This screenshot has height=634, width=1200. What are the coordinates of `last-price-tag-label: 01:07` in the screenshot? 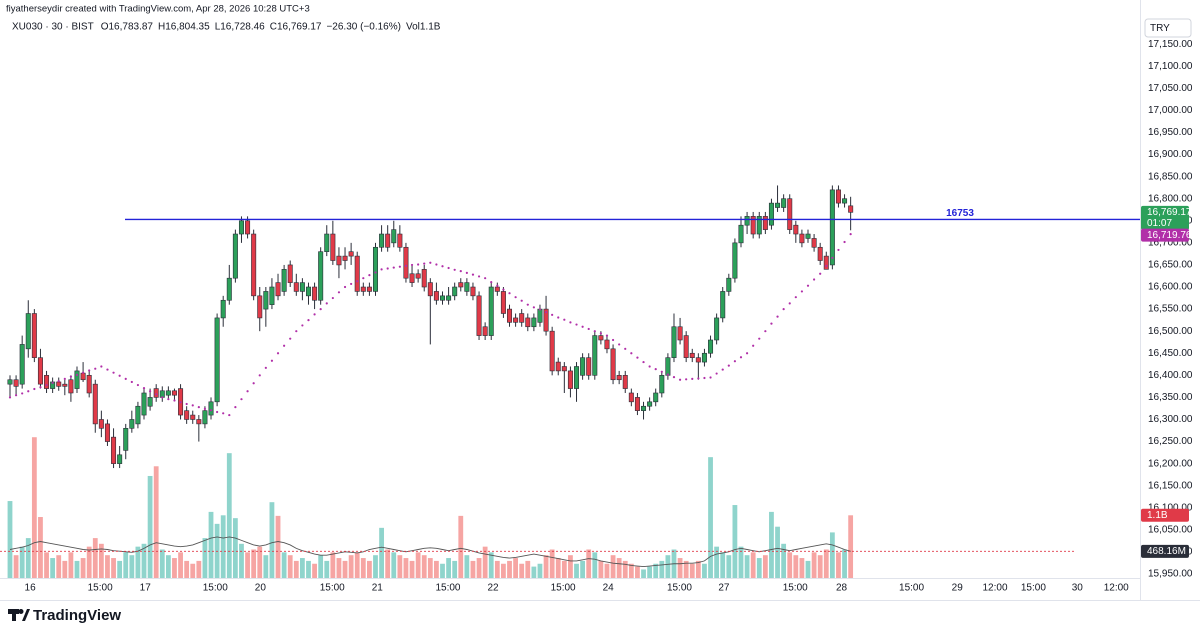 It's located at (1159, 223).